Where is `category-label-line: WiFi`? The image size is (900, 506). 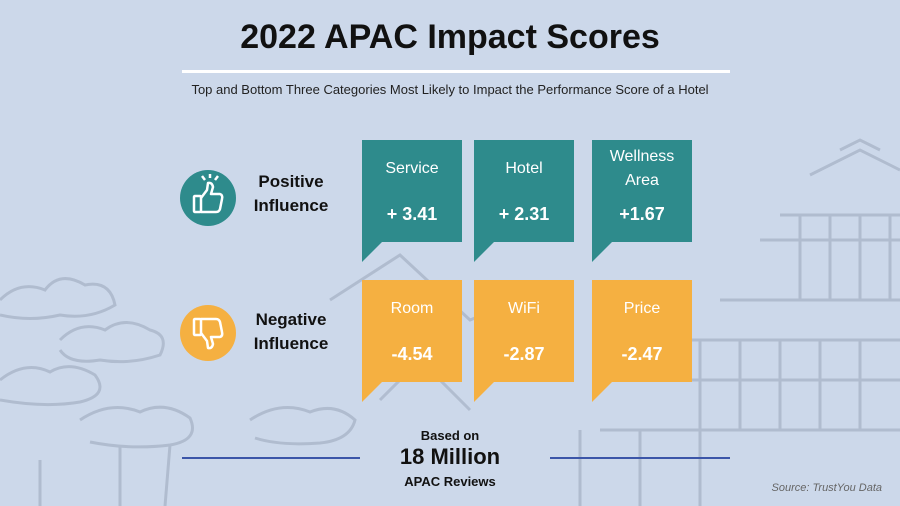
category-label-line: WiFi is located at coordinates (524, 308).